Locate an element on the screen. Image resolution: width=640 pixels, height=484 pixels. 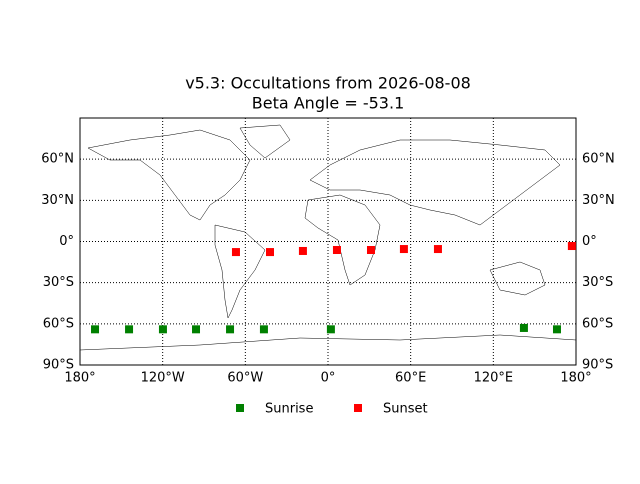
x-tick-label: 120°W is located at coordinates (163, 378).